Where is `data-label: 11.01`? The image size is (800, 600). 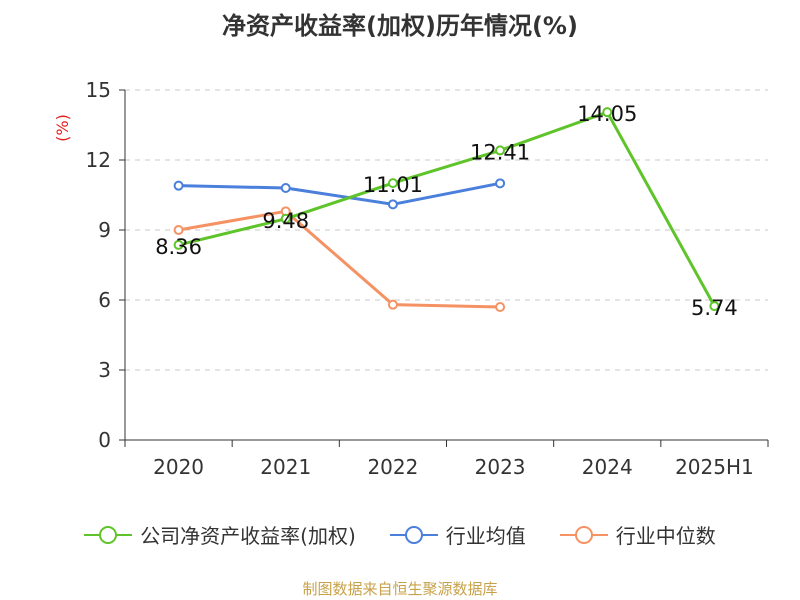 data-label: 11.01 is located at coordinates (393, 185).